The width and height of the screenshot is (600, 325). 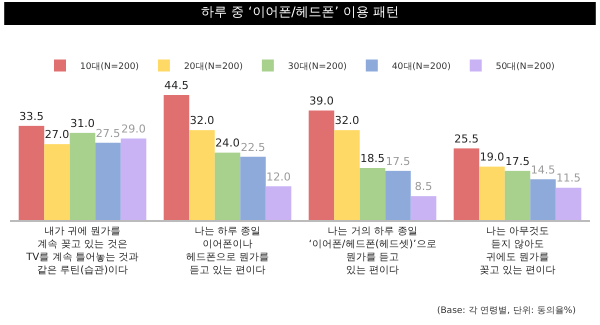 What do you see at coordinates (31, 116) in the screenshot?
I see `data-label: 33.5` at bounding box center [31, 116].